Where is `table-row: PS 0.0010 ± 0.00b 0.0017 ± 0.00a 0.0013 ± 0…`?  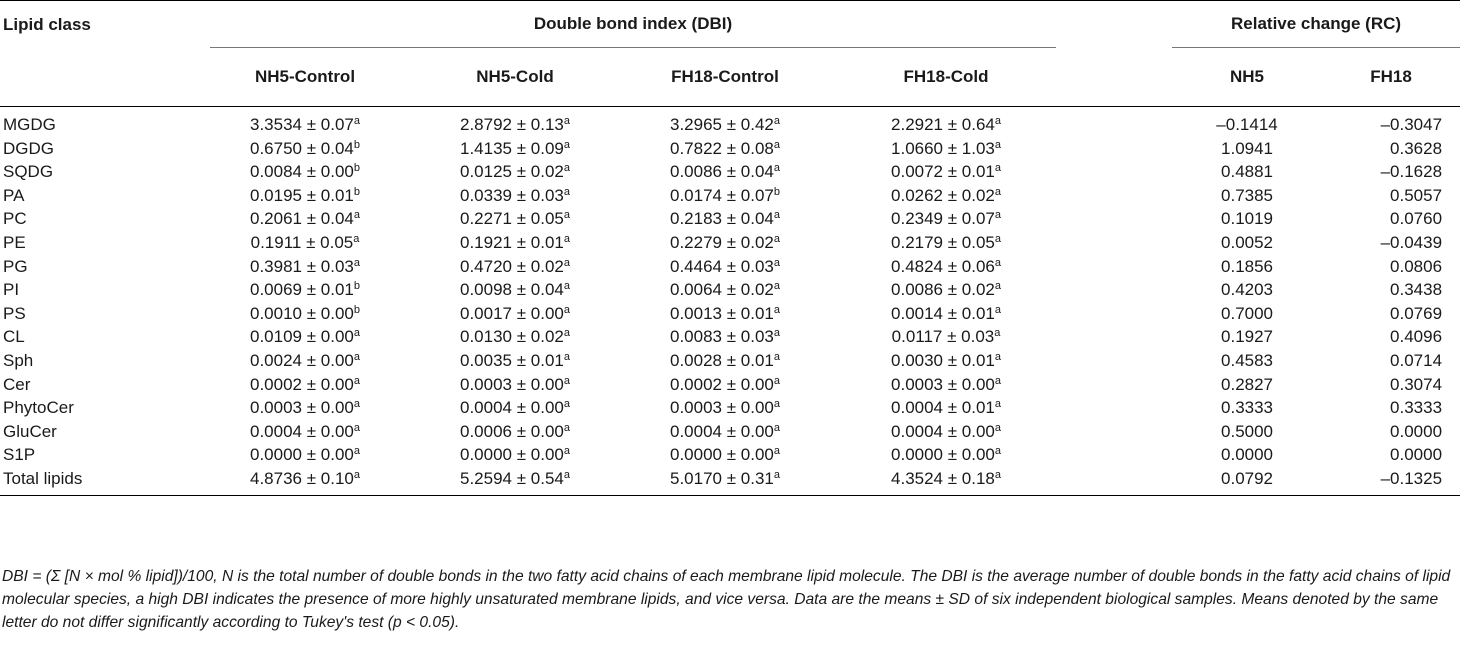
table-row: PS 0.0010 ± 0.00b 0.0017 ± 0.00a 0.0013 ± 0… is located at coordinates (730, 314).